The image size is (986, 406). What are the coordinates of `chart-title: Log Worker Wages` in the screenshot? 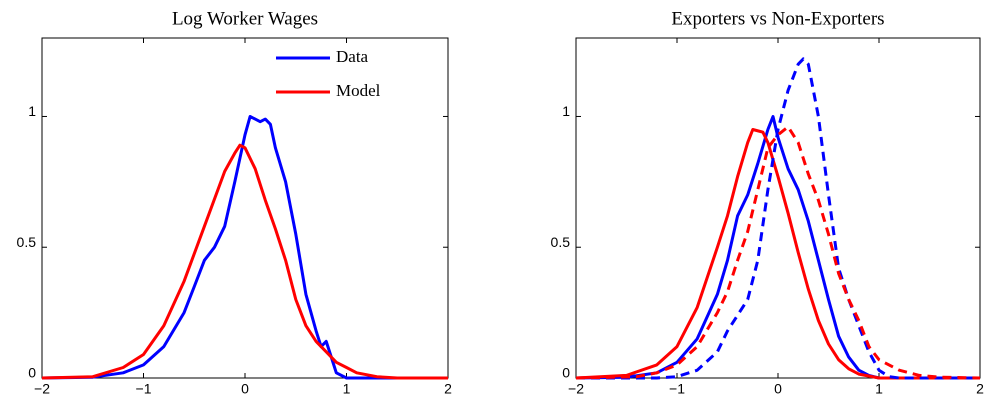 It's located at (245, 18).